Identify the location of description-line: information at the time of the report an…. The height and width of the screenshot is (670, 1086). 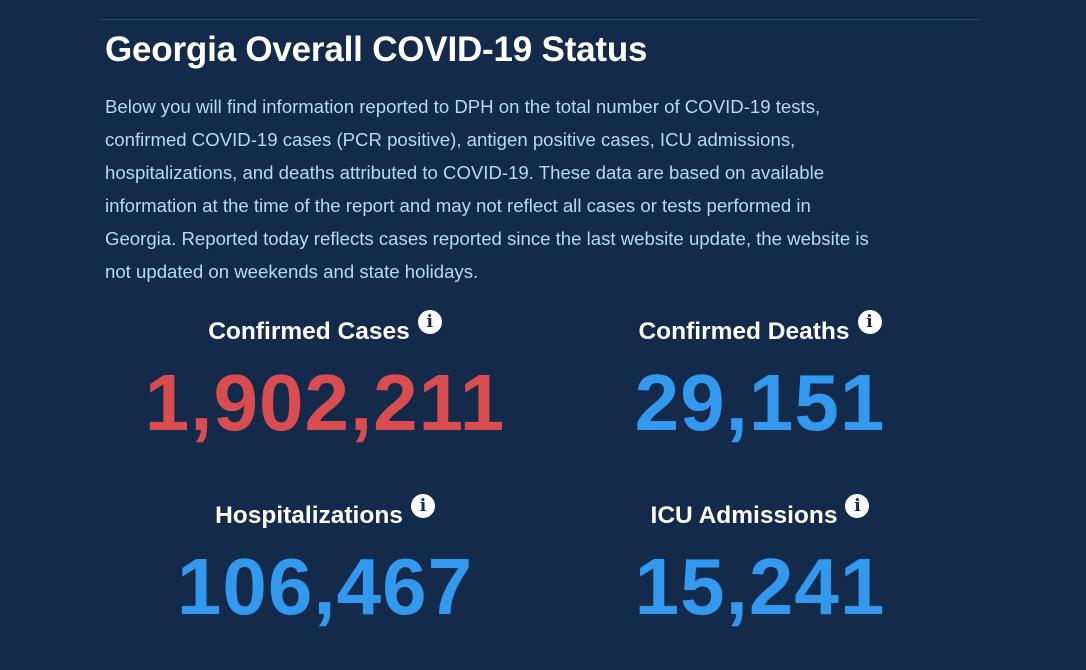
(458, 205).